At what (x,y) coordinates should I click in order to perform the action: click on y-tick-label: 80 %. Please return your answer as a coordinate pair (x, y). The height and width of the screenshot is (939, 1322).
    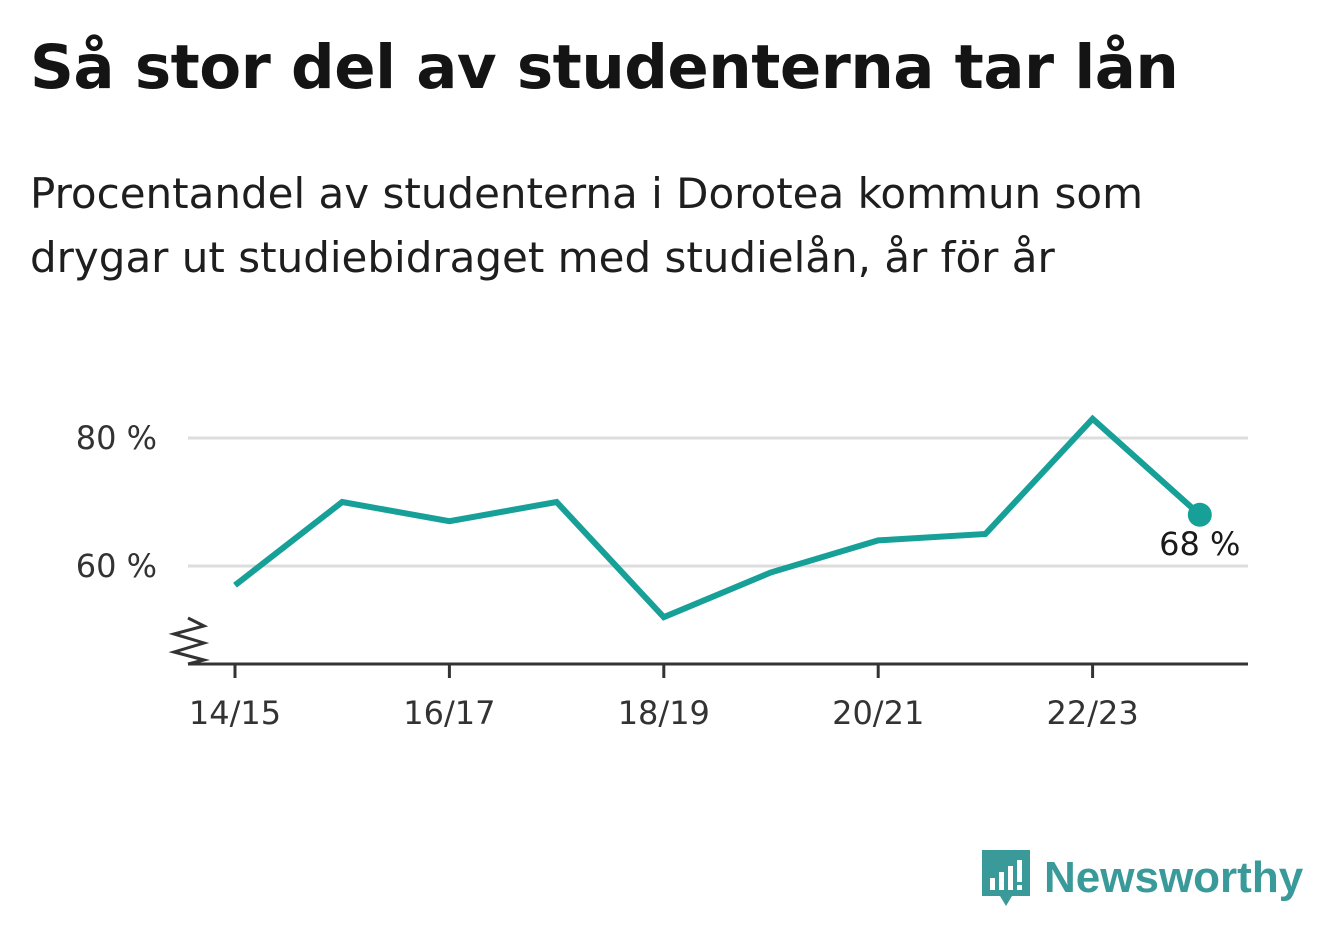
    Looking at the image, I should click on (116, 438).